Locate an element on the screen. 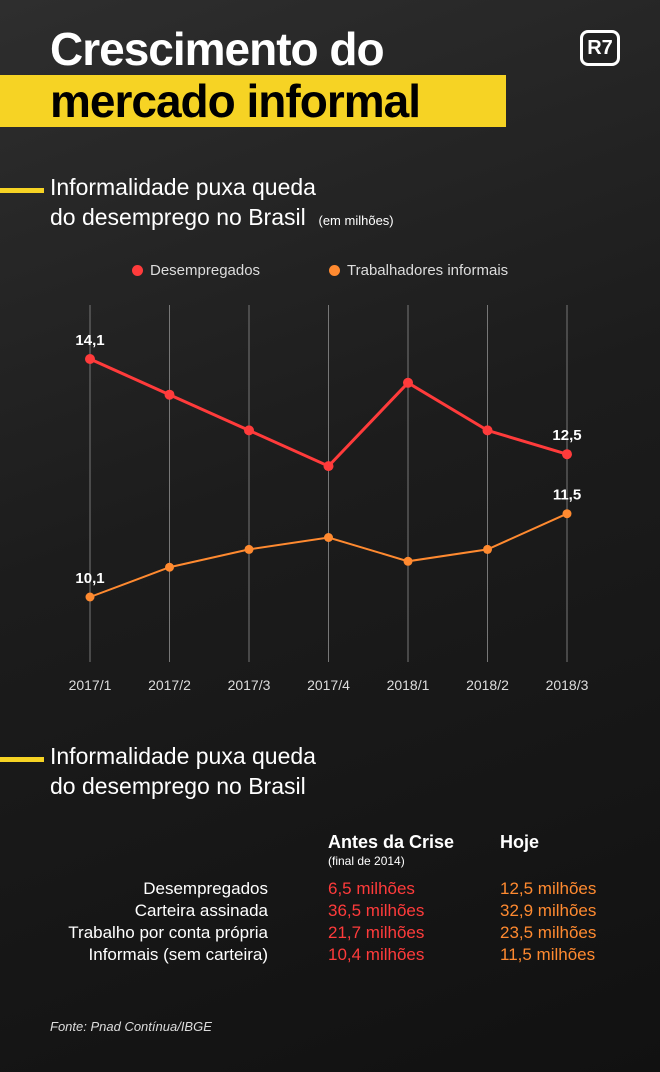  unit-label: (em milhões) is located at coordinates (356, 220).